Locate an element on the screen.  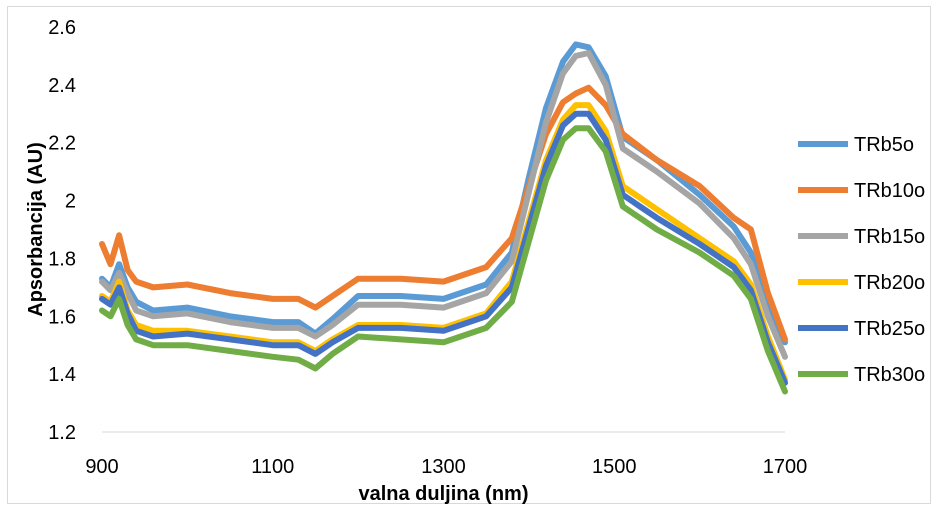
legend-label: TRb30o is located at coordinates (889, 375).